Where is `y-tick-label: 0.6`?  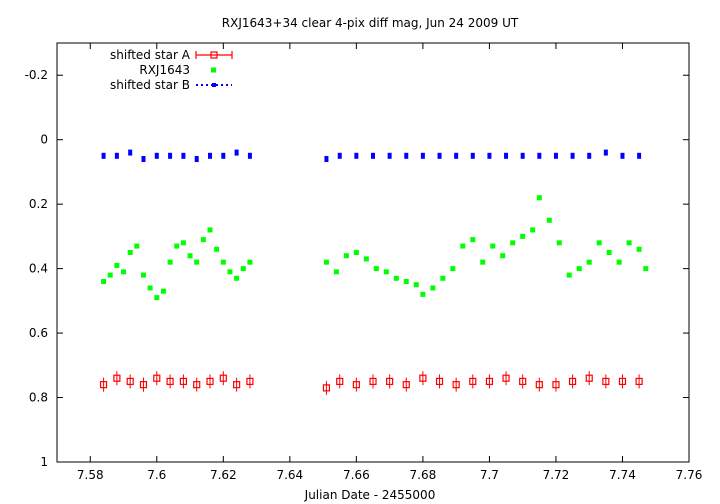
y-tick-label: 0.6 is located at coordinates (38, 333).